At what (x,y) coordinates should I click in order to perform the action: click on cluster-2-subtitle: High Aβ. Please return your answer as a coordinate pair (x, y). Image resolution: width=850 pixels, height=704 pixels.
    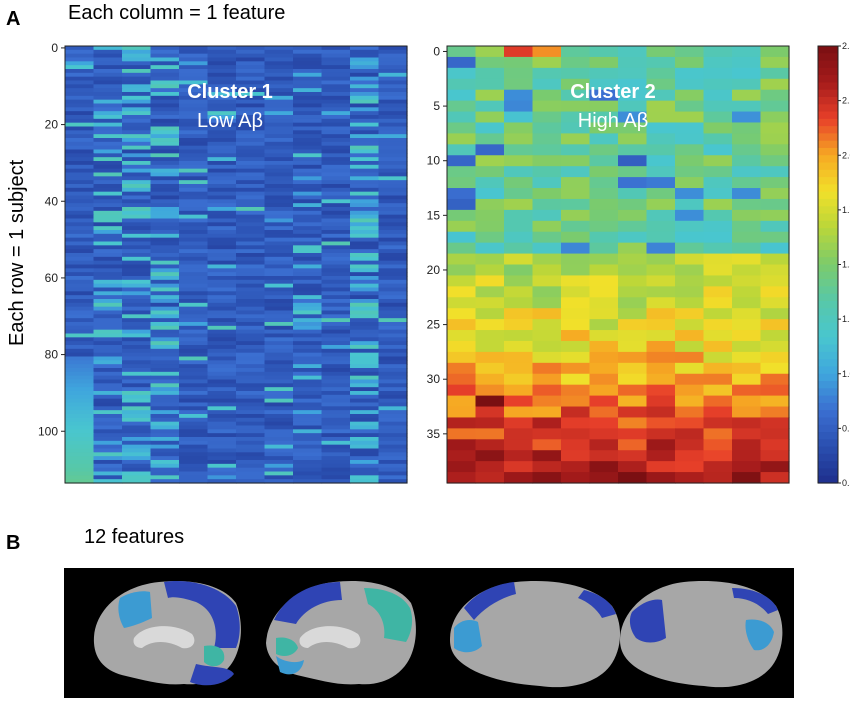
    Looking at the image, I should click on (613, 121).